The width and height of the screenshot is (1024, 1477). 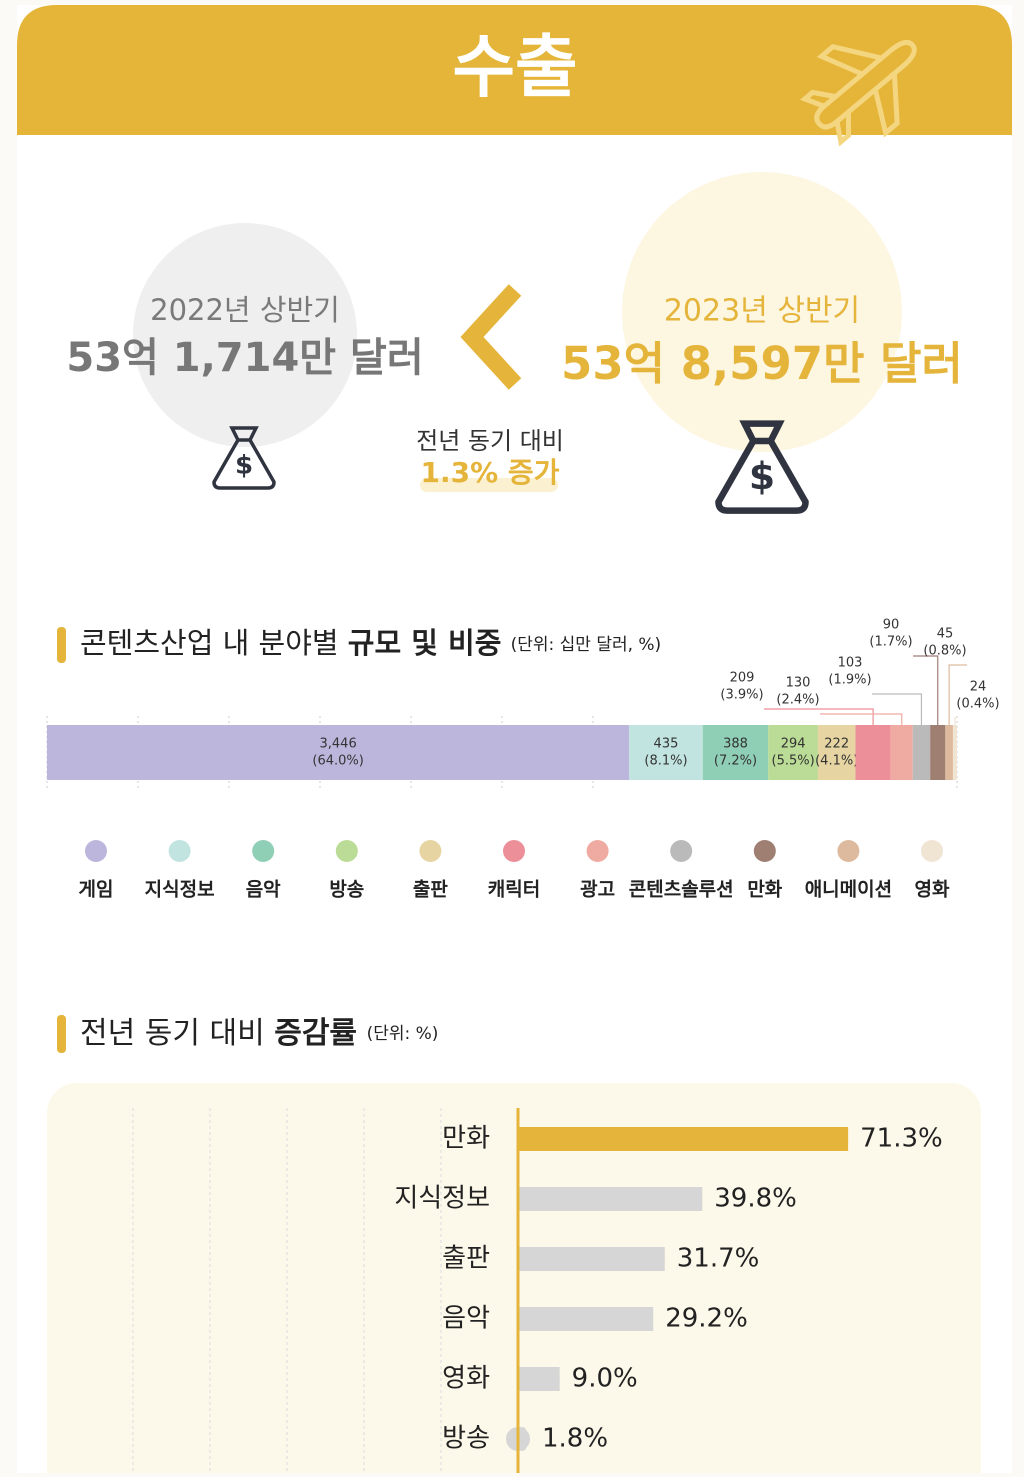 I want to click on value-label: 130, so click(x=798, y=683).